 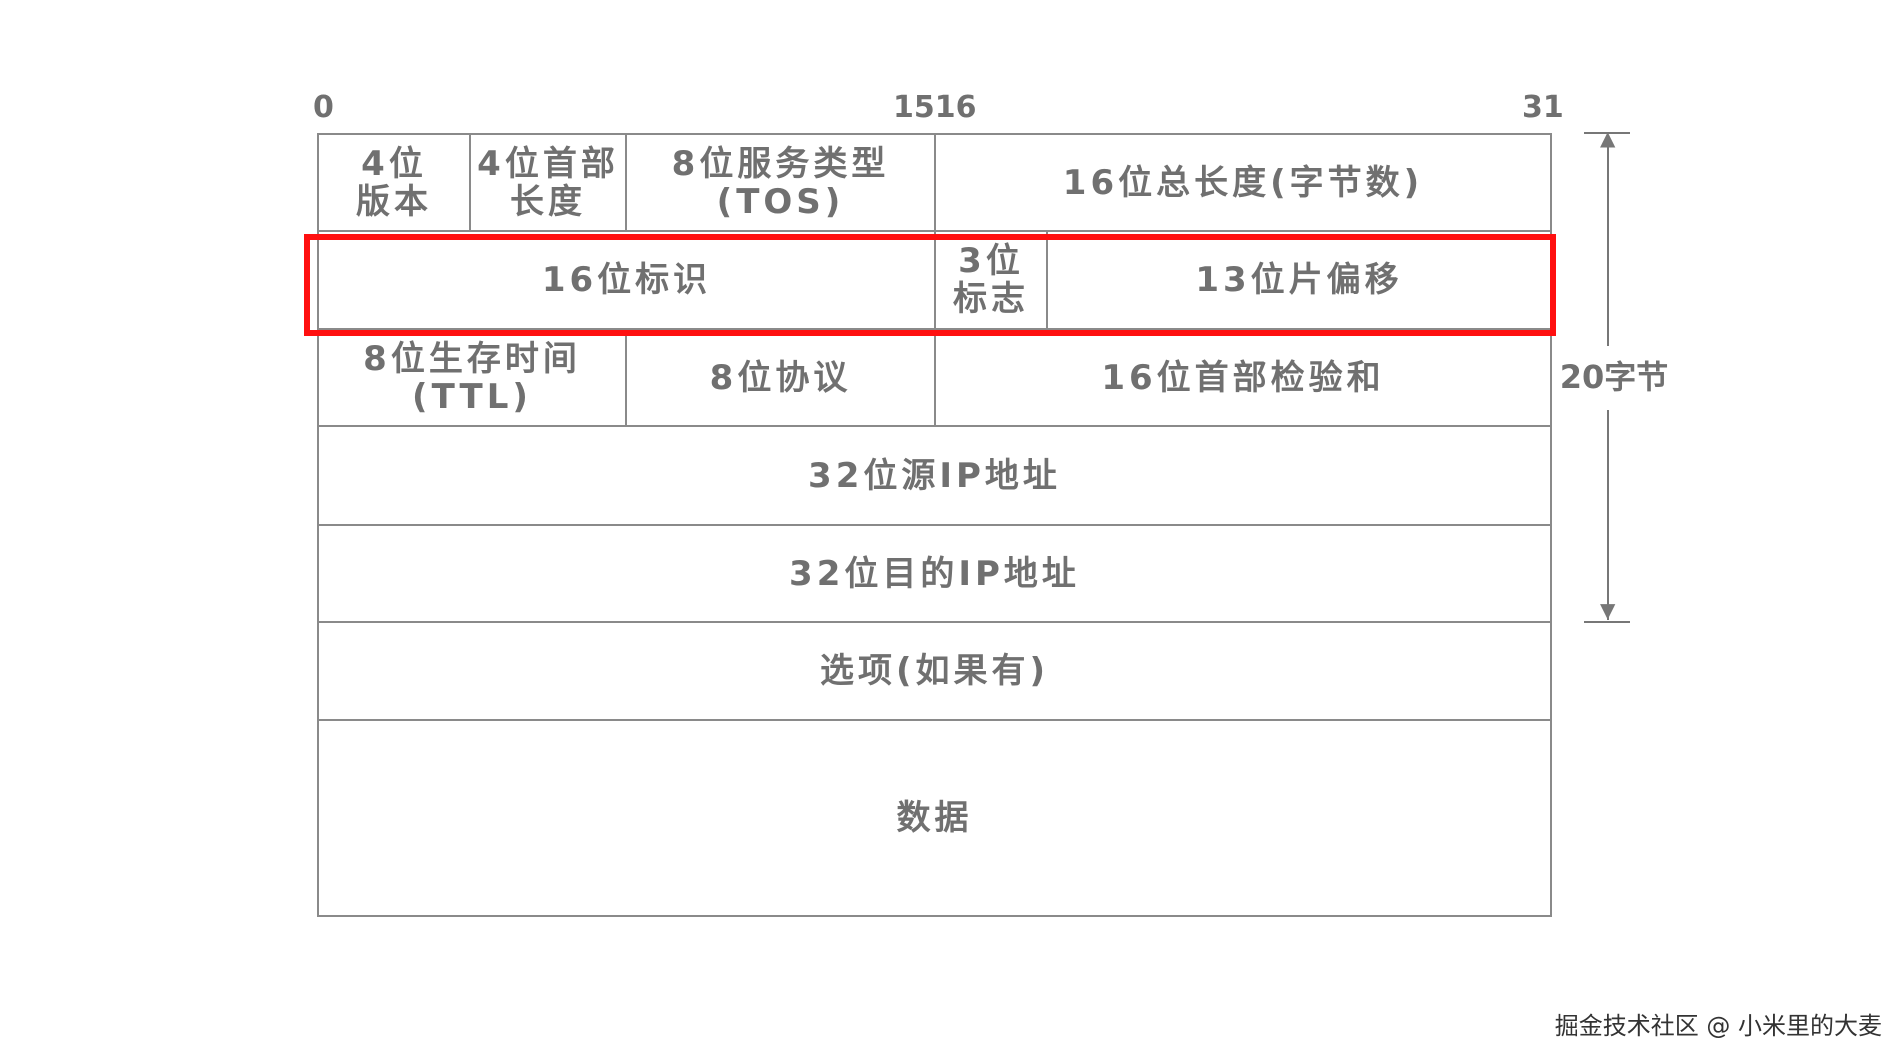 What do you see at coordinates (323, 107) in the screenshot?
I see `bit-label-0: 0` at bounding box center [323, 107].